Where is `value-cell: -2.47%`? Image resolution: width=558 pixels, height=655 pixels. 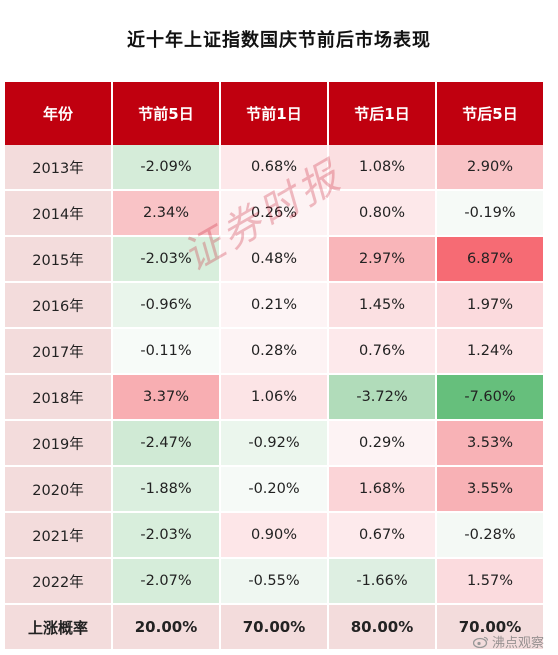 value-cell: -2.47% is located at coordinates (166, 444).